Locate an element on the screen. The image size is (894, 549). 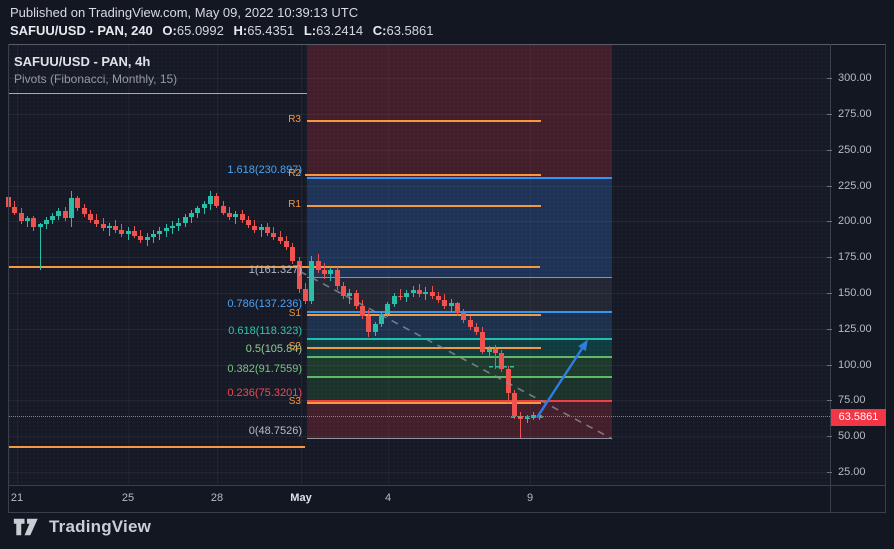
fib-line-1.618(230.897) is located at coordinates (459, 178).